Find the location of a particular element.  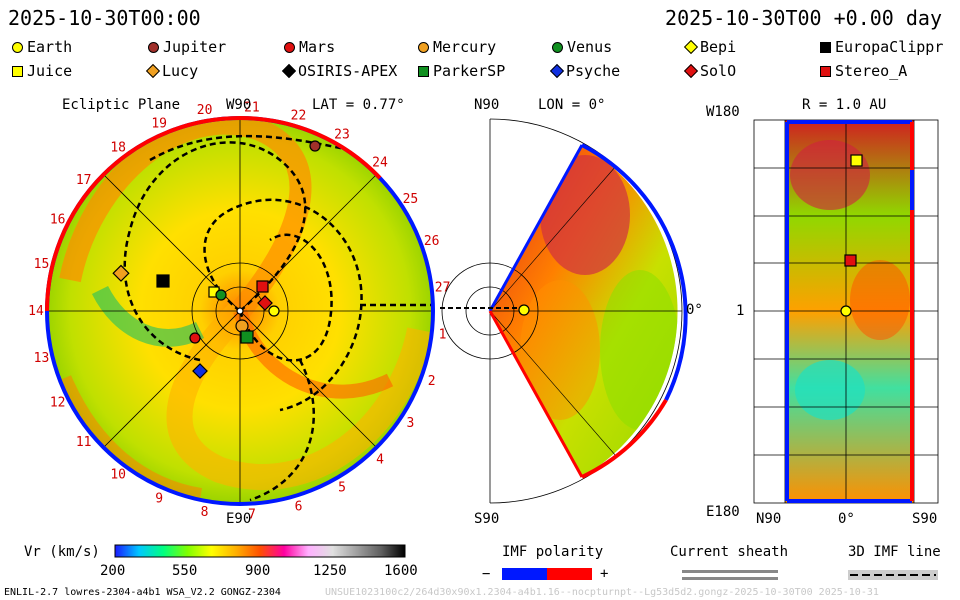

sector-number: 27 is located at coordinates (443, 287).